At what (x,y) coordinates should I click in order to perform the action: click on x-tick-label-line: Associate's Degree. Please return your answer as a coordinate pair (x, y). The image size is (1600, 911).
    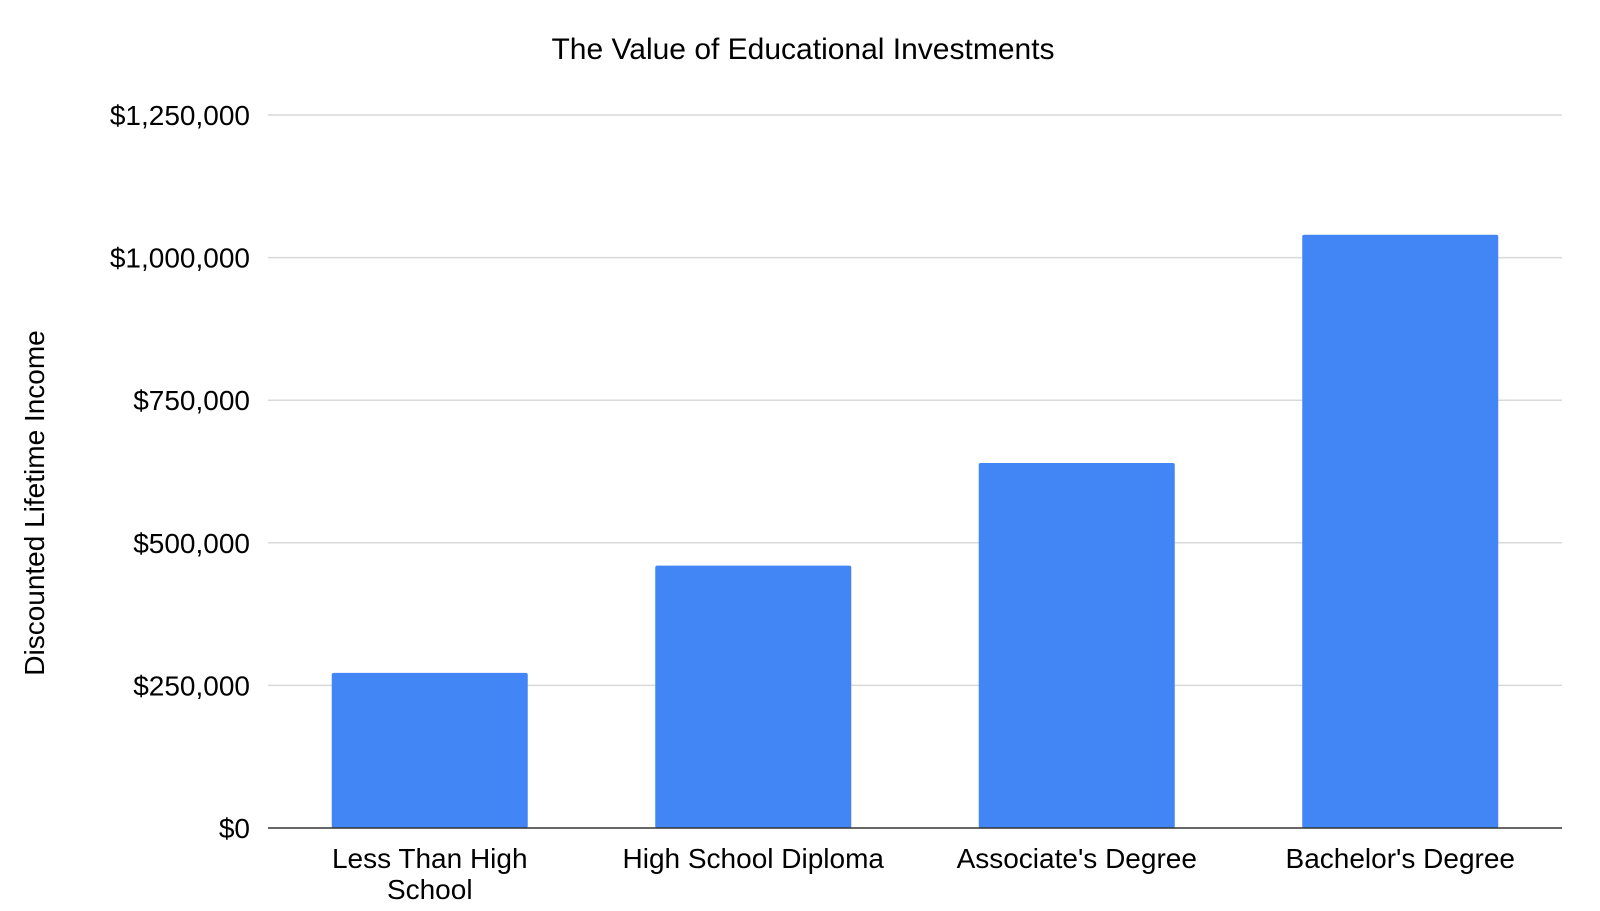
    Looking at the image, I should click on (1077, 858).